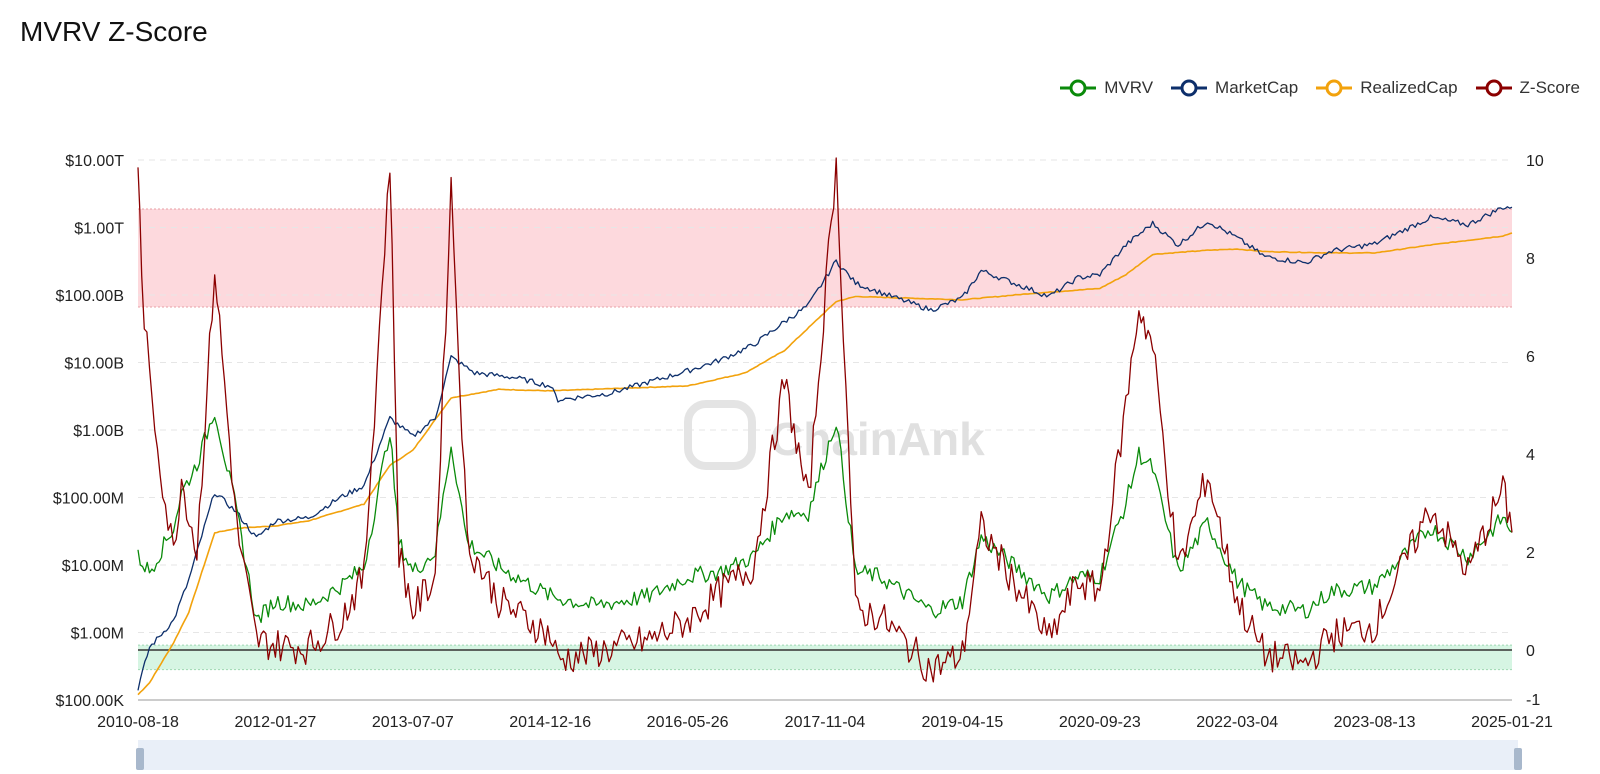 The width and height of the screenshot is (1600, 774). What do you see at coordinates (688, 722) in the screenshot?
I see `x-axis-tick-label: 2016-05-26` at bounding box center [688, 722].